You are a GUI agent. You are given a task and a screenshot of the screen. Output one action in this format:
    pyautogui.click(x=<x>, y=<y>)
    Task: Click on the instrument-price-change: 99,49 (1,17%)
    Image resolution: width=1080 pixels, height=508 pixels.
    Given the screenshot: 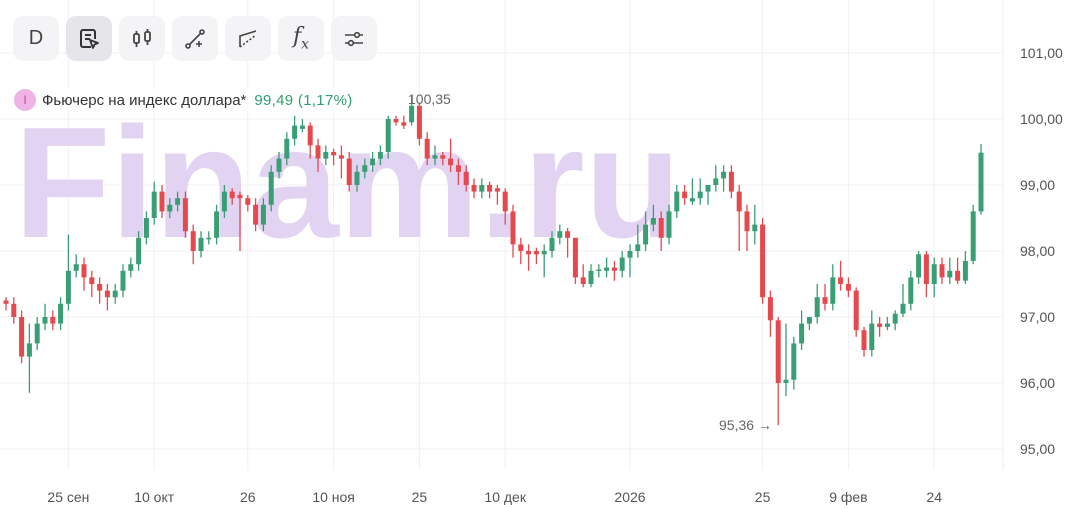 What is the action you would take?
    pyautogui.click(x=303, y=100)
    